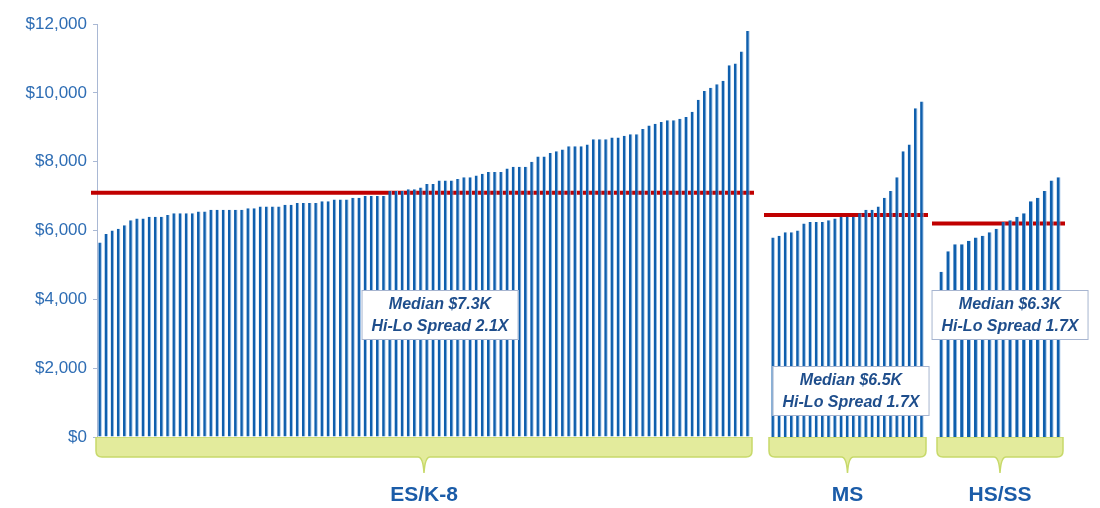 This screenshot has height=508, width=1100. What do you see at coordinates (1010, 315) in the screenshot?
I see `annotation: Median $6.3K Hi-Lo Spread 1.7X` at bounding box center [1010, 315].